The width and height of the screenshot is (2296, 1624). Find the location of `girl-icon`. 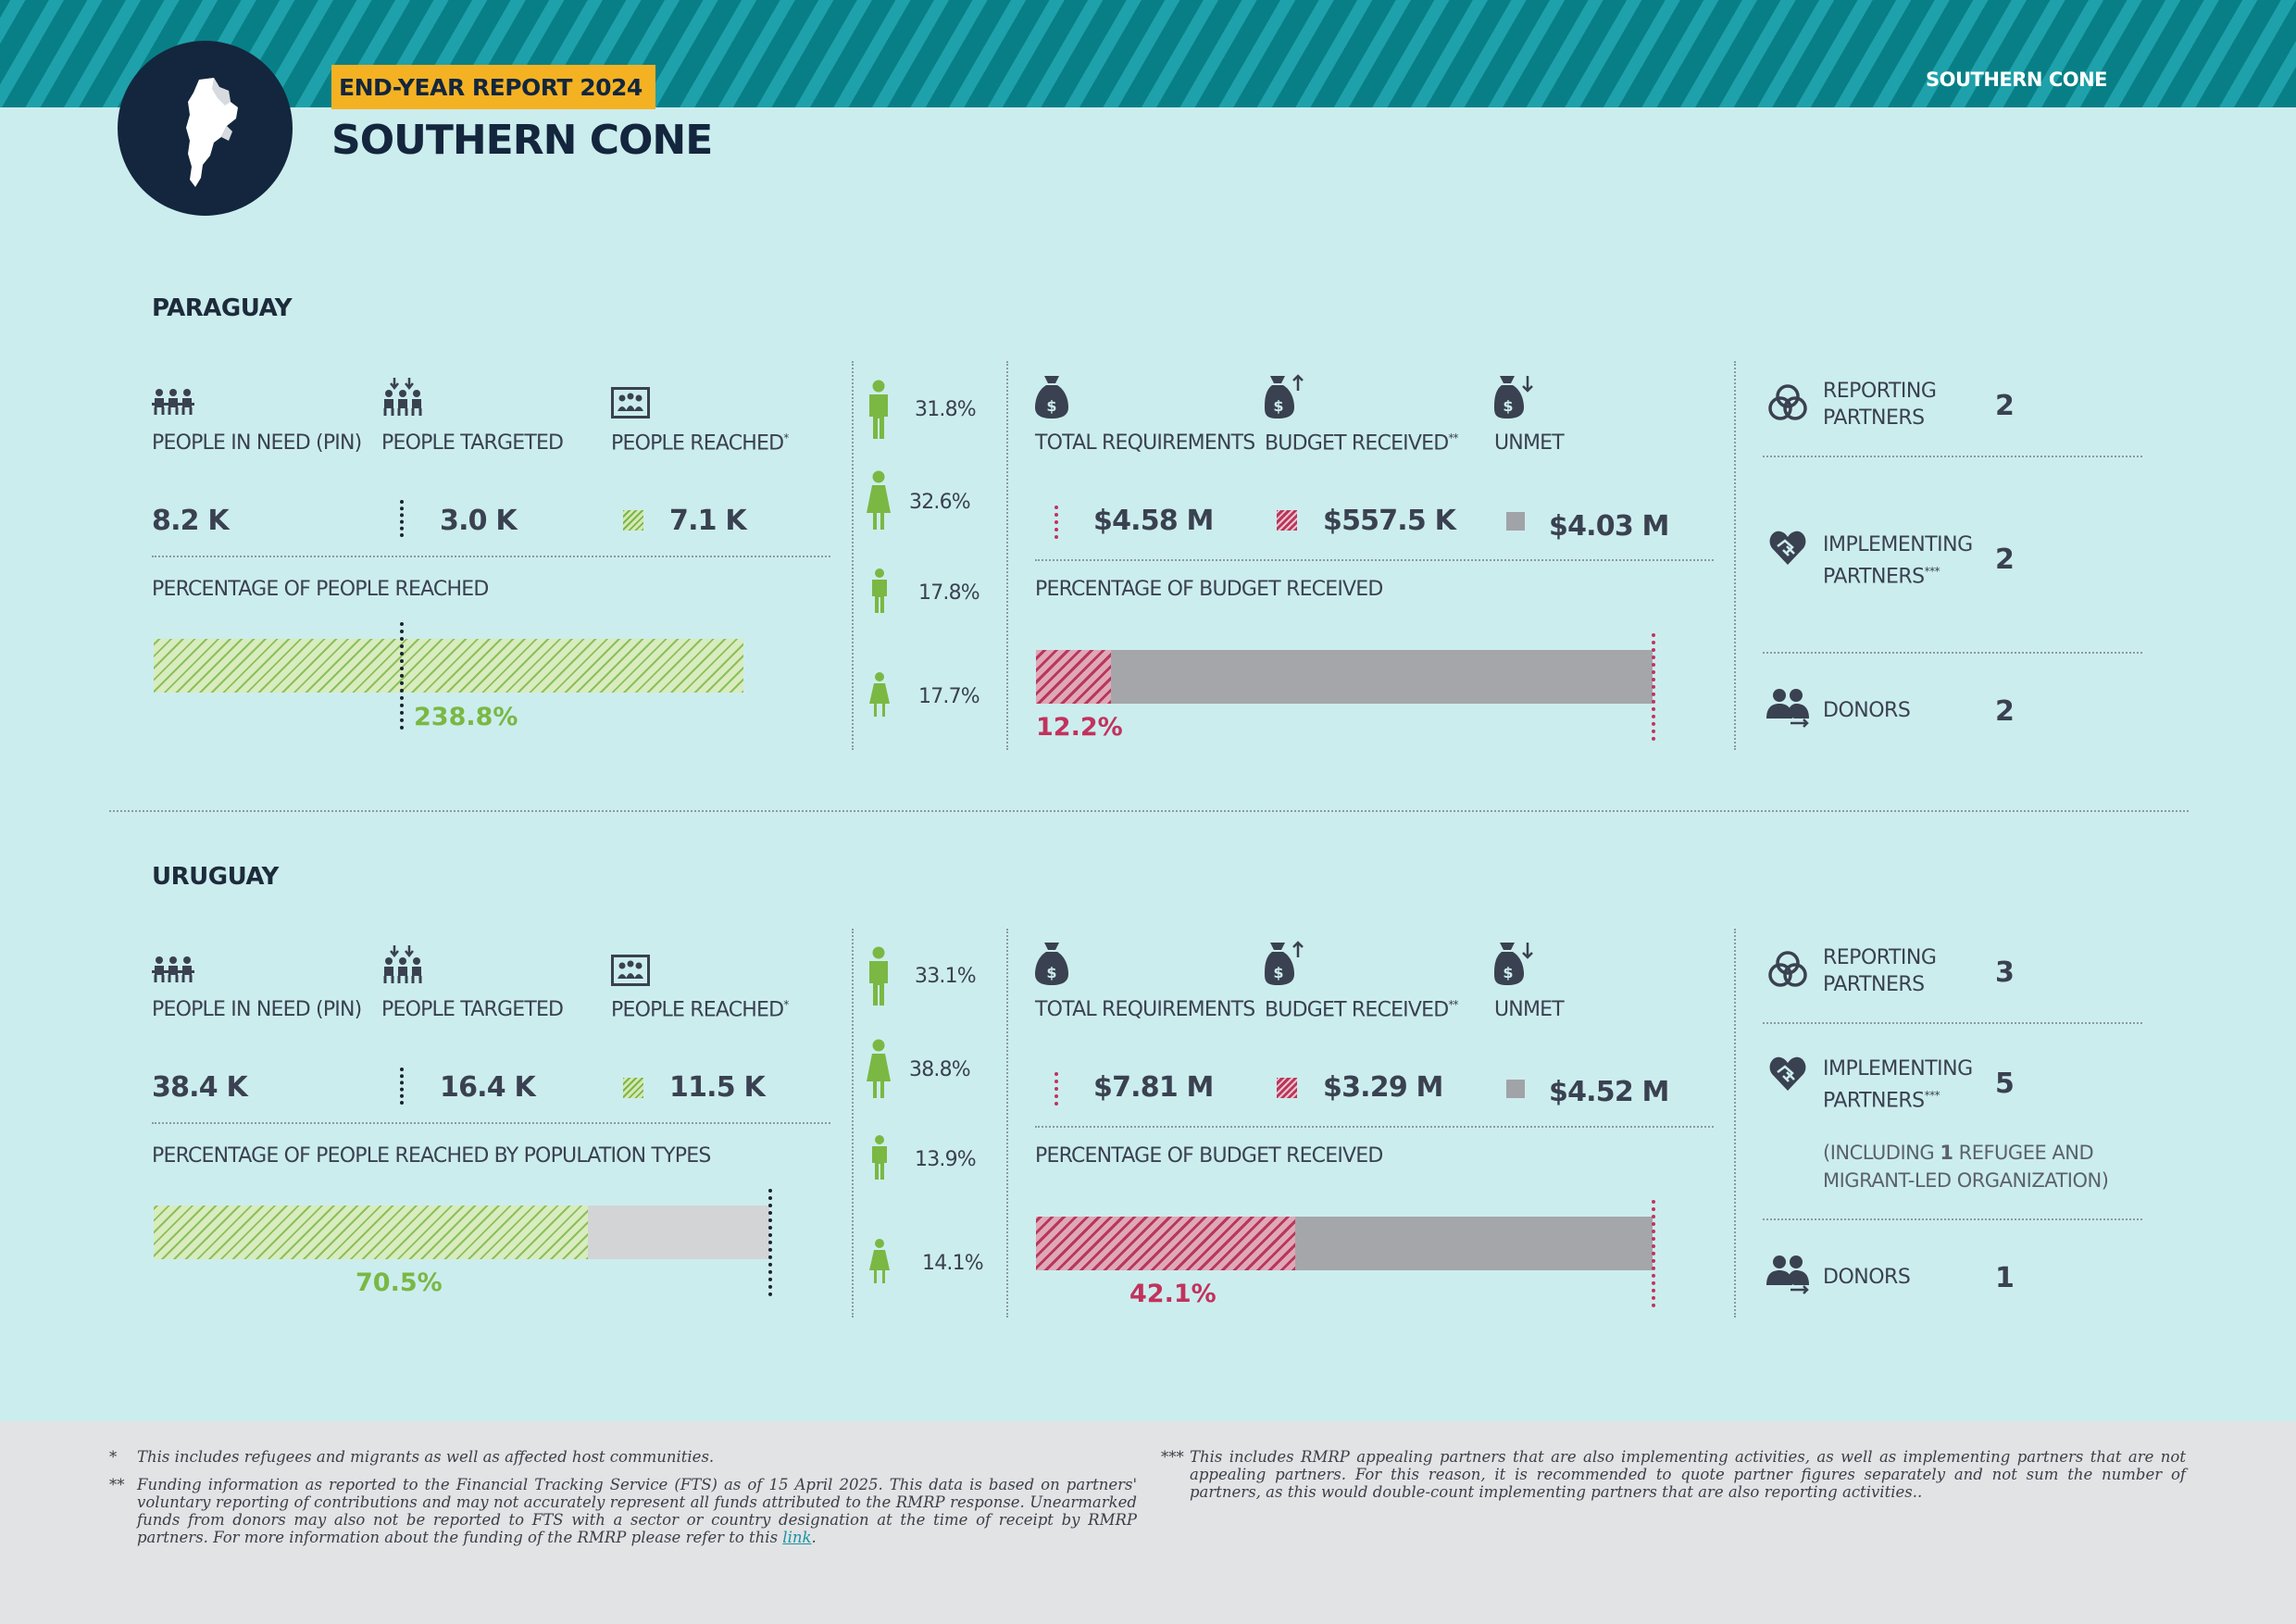

girl-icon is located at coordinates (879, 694).